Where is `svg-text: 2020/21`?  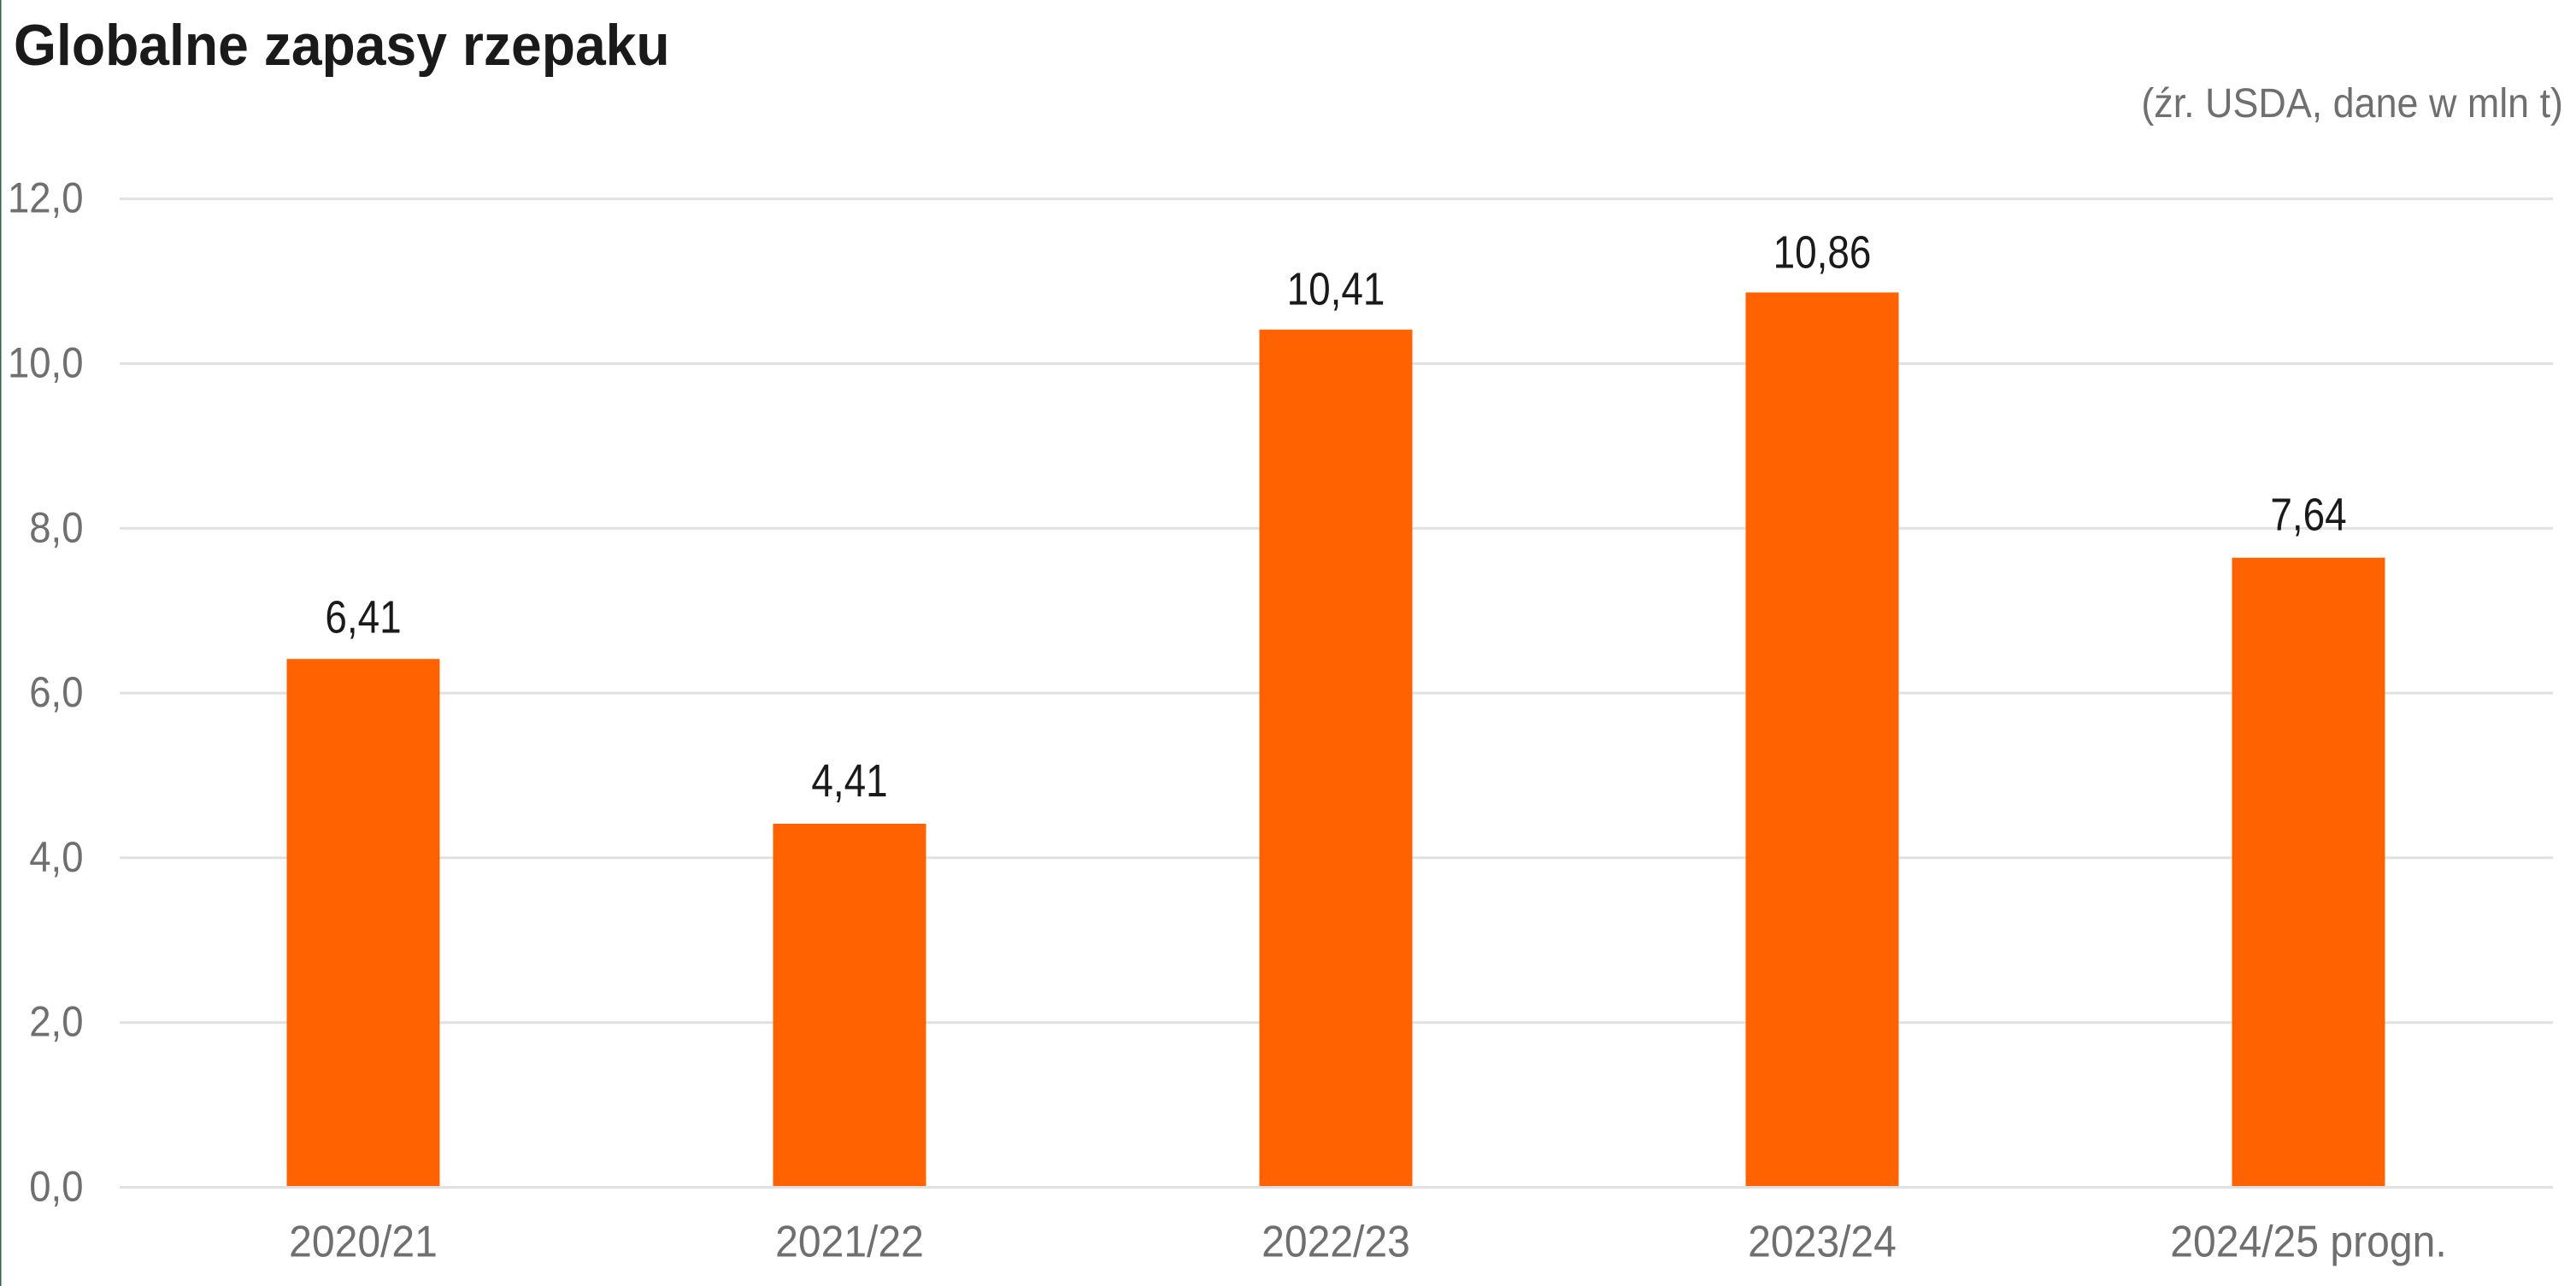
svg-text: 2020/21 is located at coordinates (363, 1241).